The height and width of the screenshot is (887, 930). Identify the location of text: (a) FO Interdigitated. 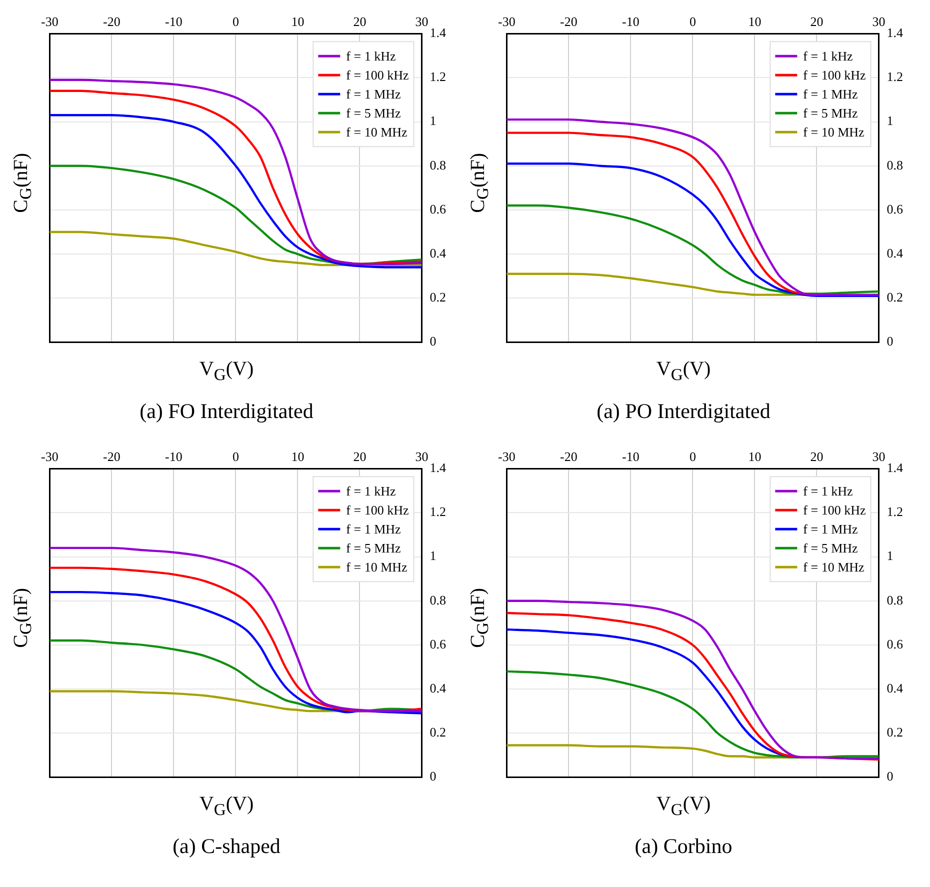
(226, 411).